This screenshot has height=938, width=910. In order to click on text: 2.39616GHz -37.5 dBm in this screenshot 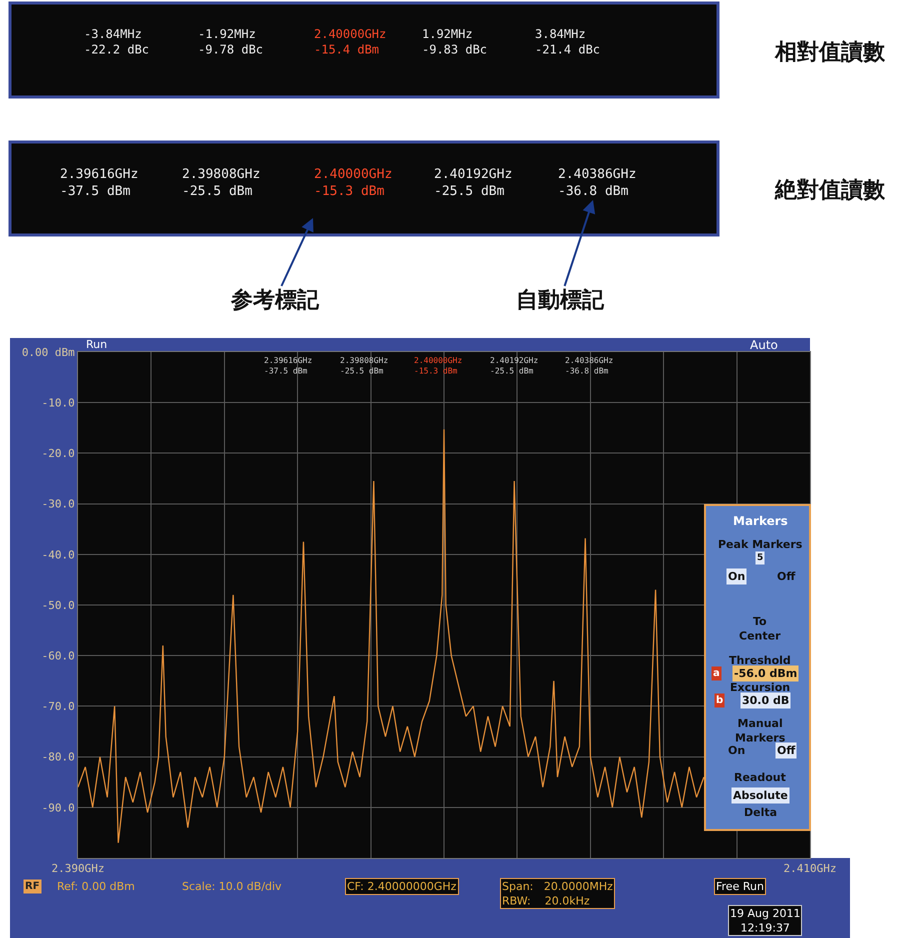, I will do `click(99, 183)`.